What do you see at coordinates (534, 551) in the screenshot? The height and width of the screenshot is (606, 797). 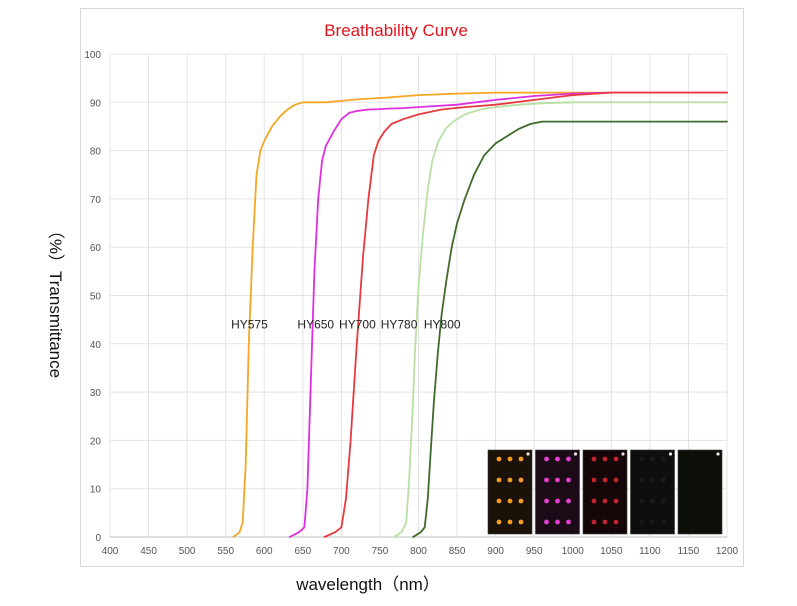 I see `x-tick-label: 950` at bounding box center [534, 551].